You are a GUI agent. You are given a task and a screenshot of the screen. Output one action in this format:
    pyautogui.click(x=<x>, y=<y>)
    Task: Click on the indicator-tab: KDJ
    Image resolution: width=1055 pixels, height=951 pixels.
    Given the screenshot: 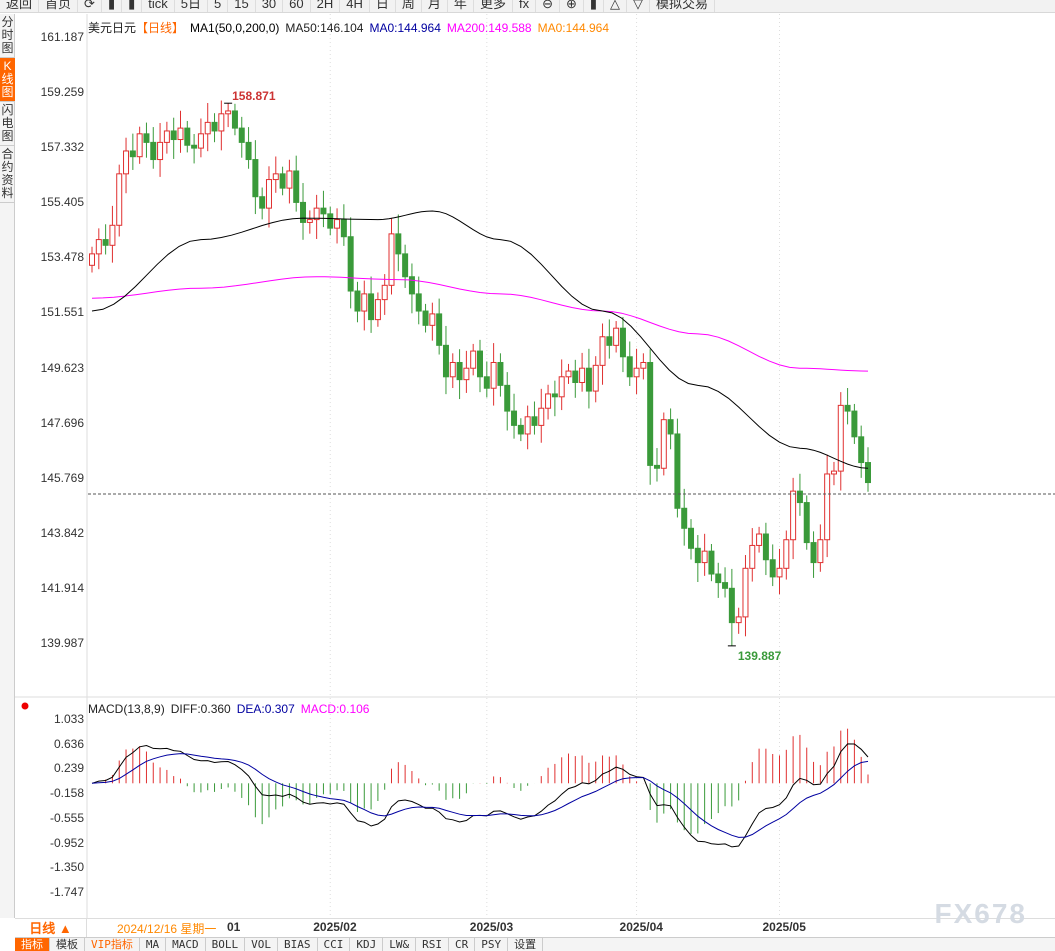 What is the action you would take?
    pyautogui.click(x=367, y=944)
    